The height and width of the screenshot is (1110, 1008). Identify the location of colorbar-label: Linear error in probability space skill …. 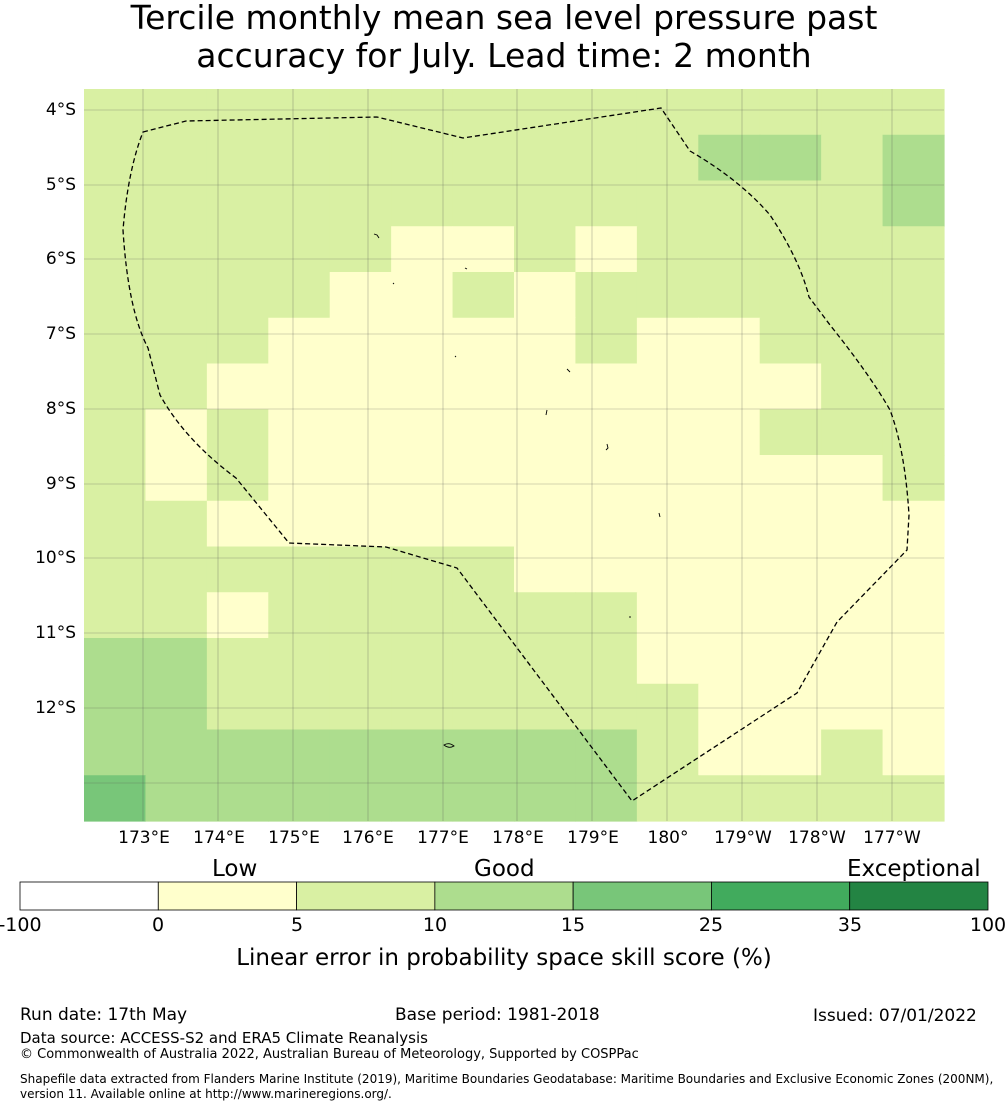
(504, 958).